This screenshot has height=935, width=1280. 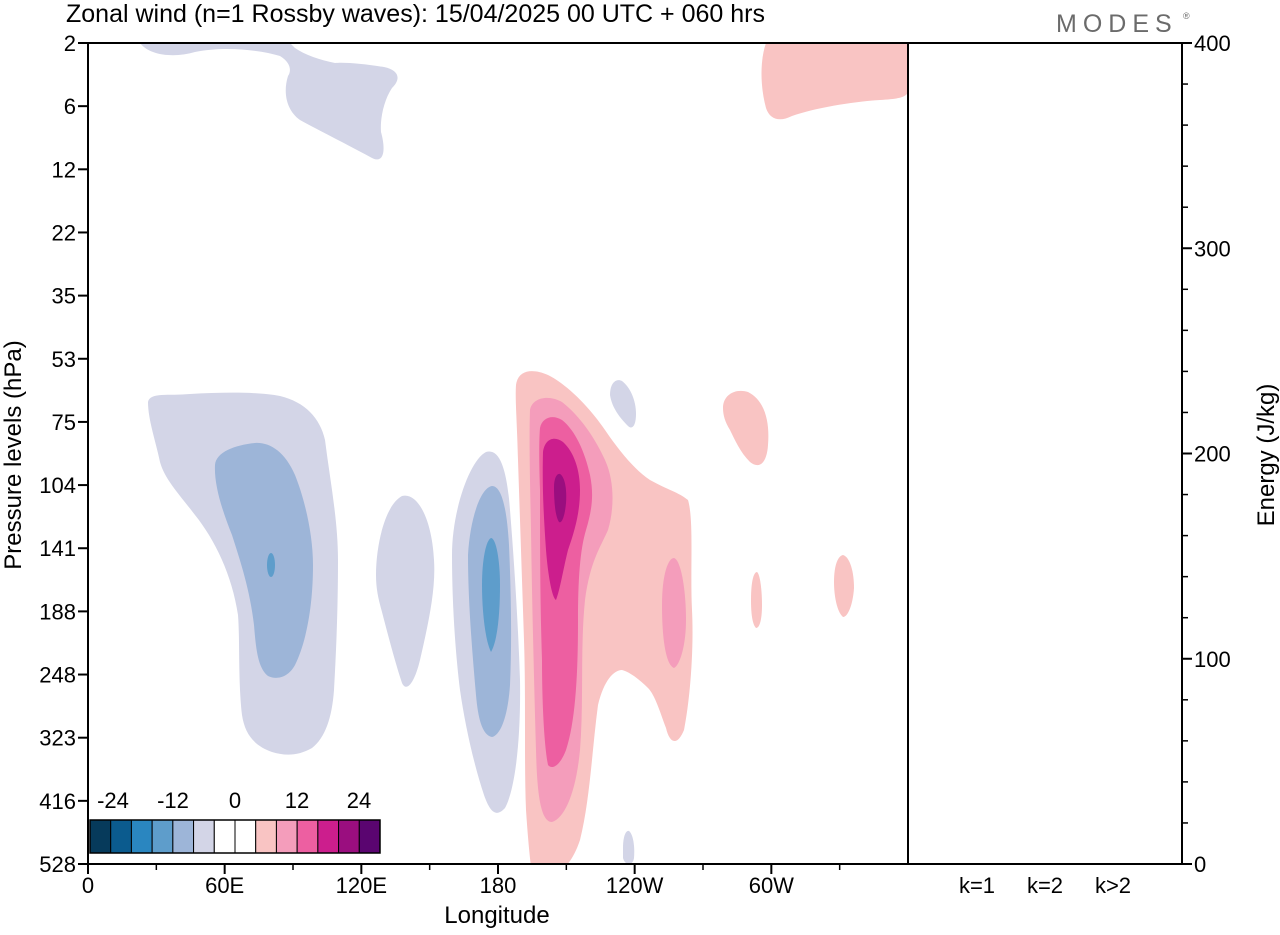 What do you see at coordinates (496, 915) in the screenshot?
I see `x-axis-title: Longitude` at bounding box center [496, 915].